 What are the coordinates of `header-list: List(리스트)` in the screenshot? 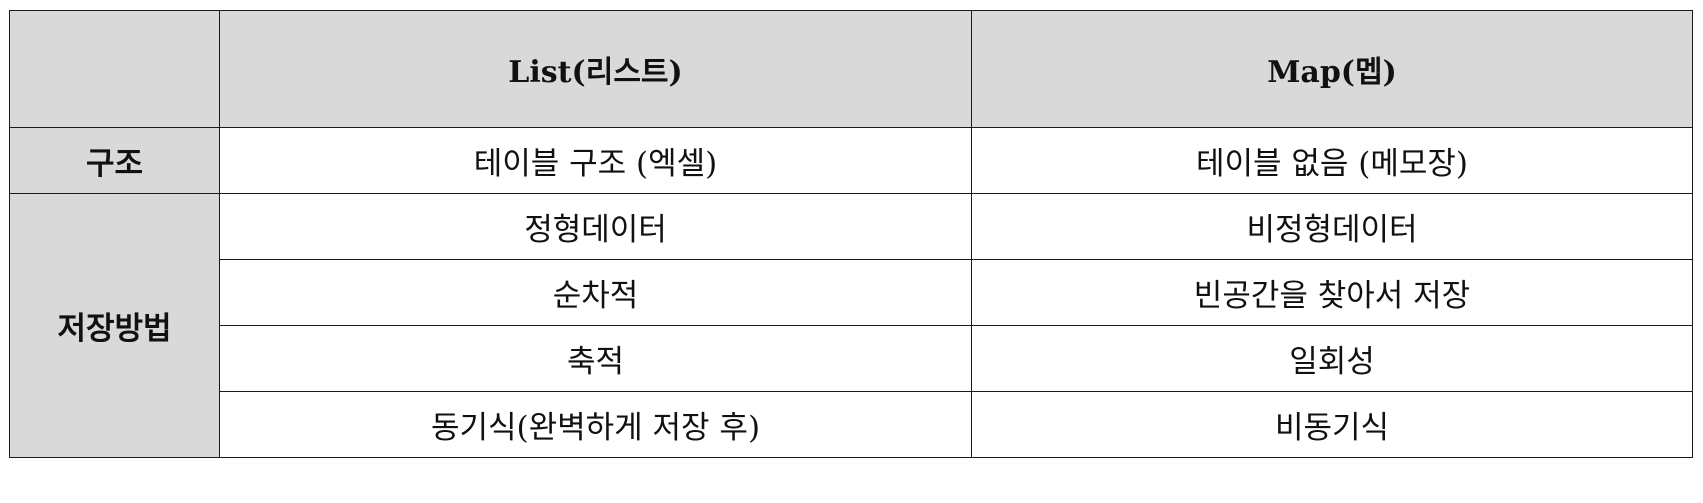 It's located at (595, 69).